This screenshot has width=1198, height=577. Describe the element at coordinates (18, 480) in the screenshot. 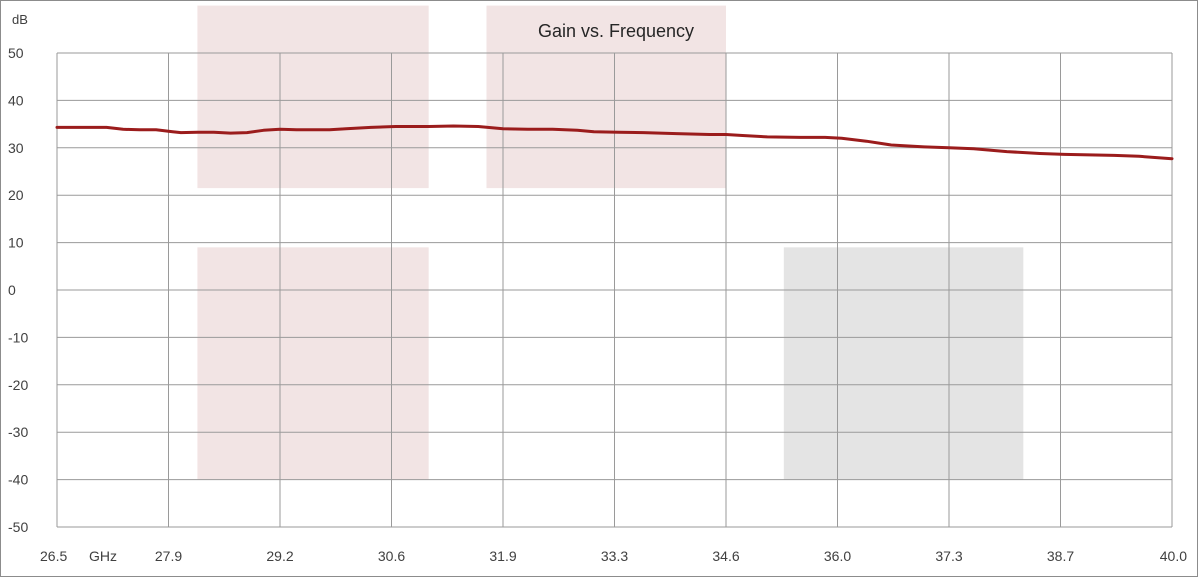

I see `y-tick-label: -40` at that location.